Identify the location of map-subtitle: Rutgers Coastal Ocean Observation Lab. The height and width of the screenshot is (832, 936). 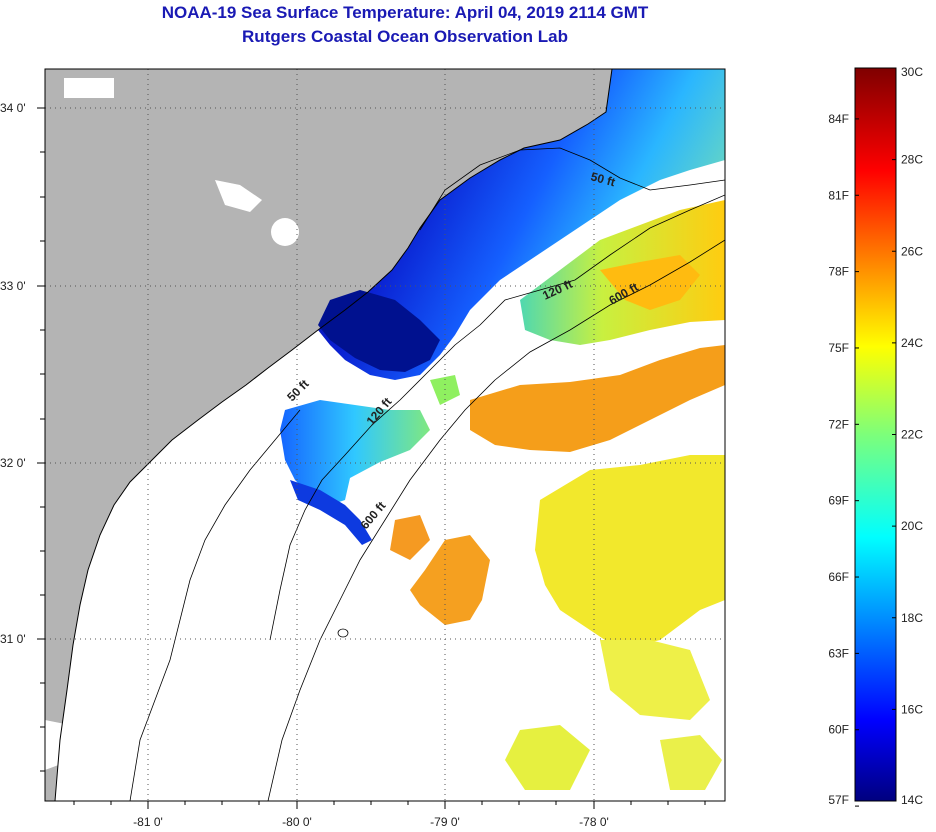
(405, 36).